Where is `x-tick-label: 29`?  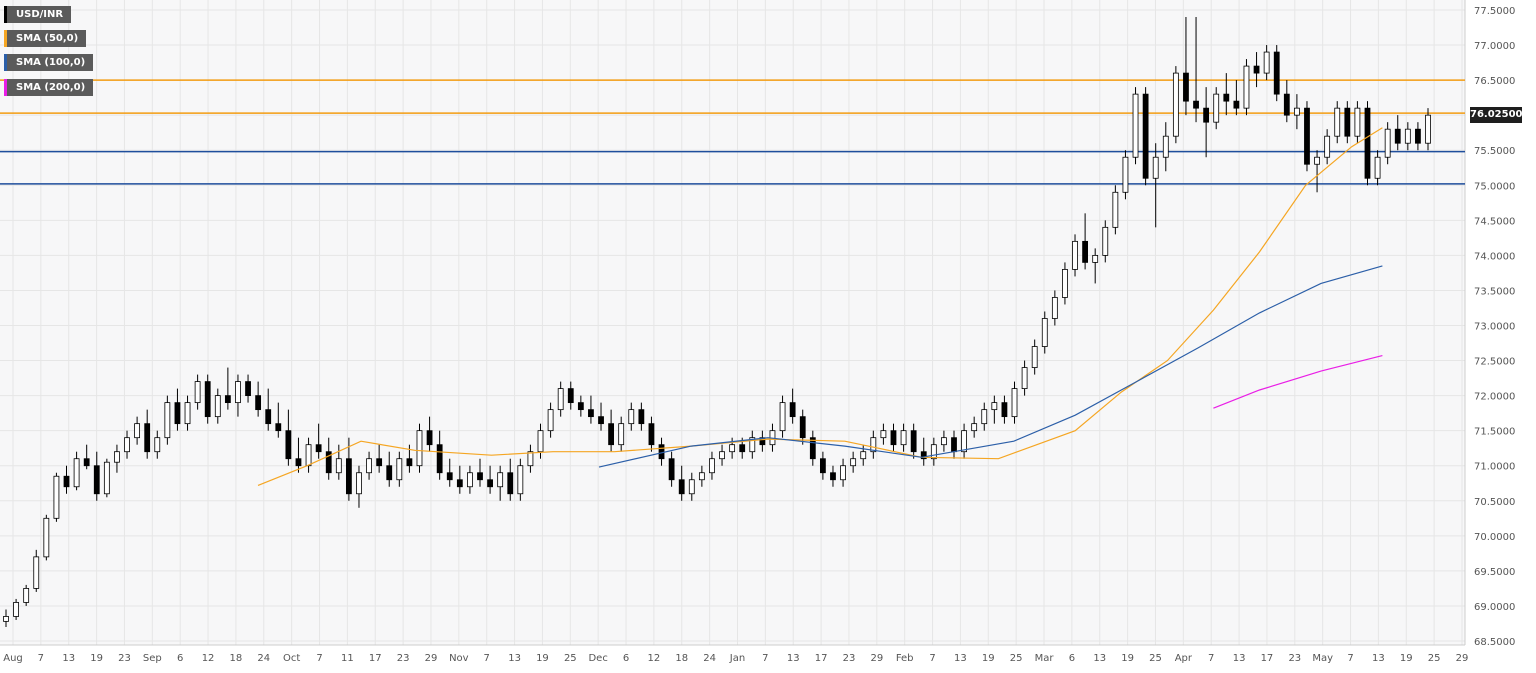
x-tick-label: 29 is located at coordinates (431, 658).